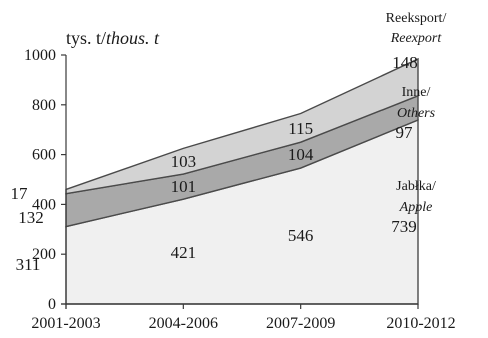 The width and height of the screenshot is (488, 338). What do you see at coordinates (416, 186) in the screenshot?
I see `series-label-pl: Jabłka/` at bounding box center [416, 186].